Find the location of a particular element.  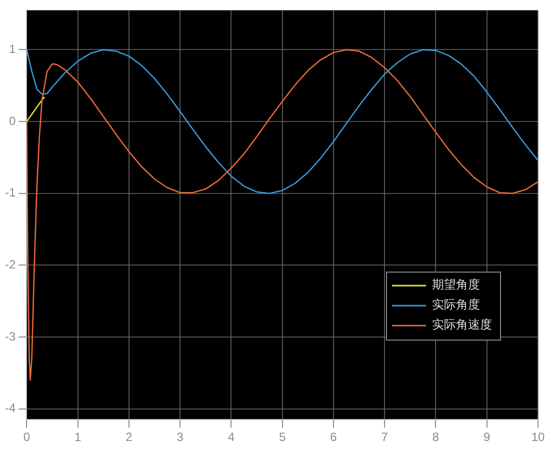

y-tick-label: -1 is located at coordinates (10, 193).